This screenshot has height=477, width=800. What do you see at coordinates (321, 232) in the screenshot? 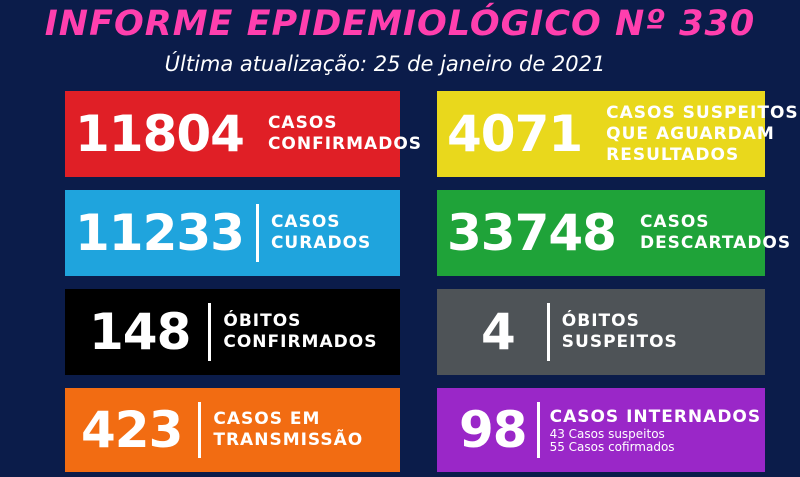
I see `recovered-cases-label: CASOS CURADOS` at bounding box center [321, 232].